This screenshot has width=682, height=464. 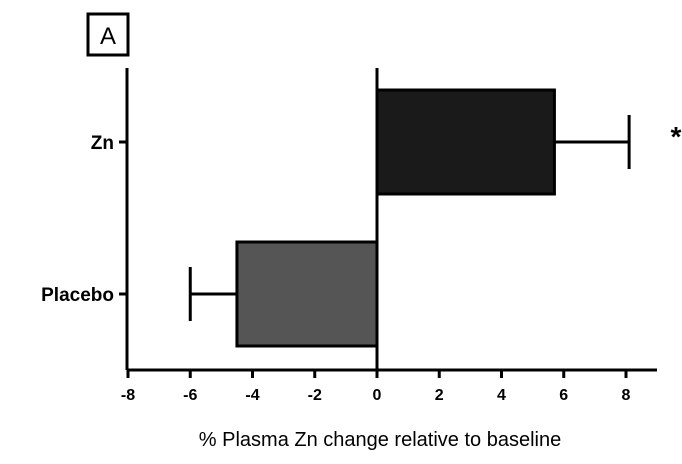 I want to click on annotations-group: *, so click(x=676, y=136).